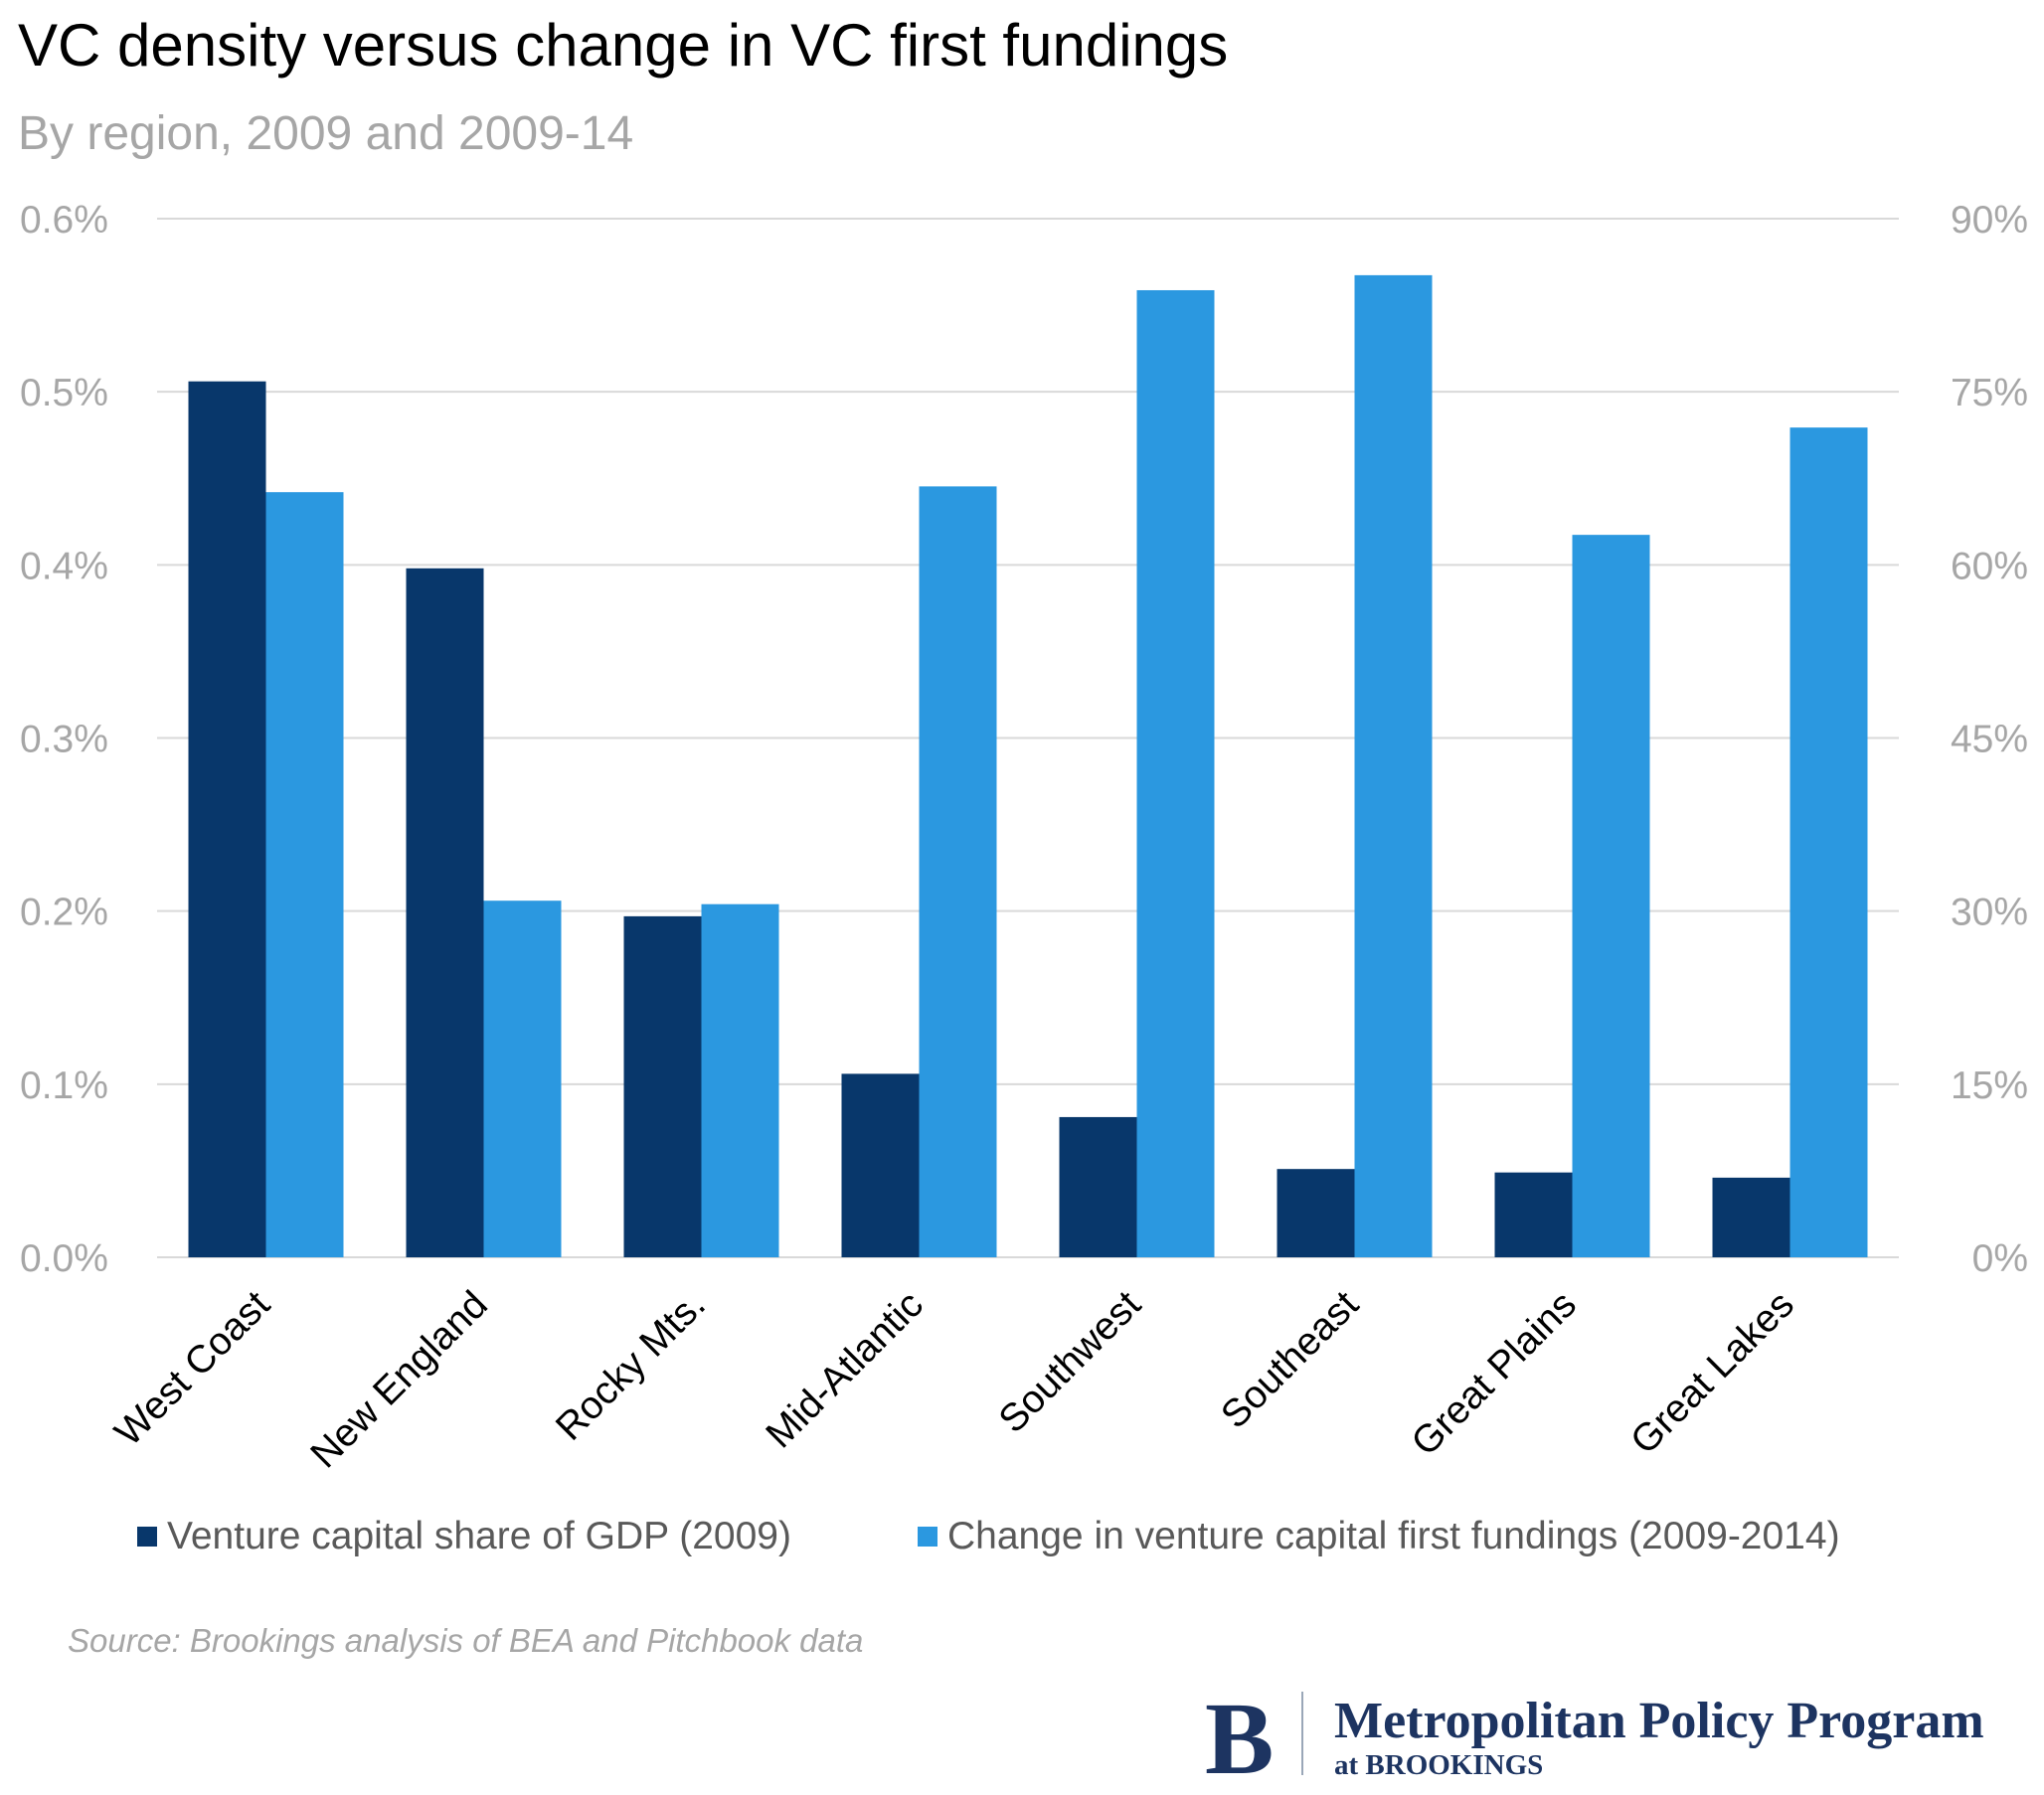 Image resolution: width=2044 pixels, height=1795 pixels. I want to click on left-axis-ticks: 0.0% 0.1% 0.2% 0.3% 0.4% 0.5% 0.6%, so click(64, 739).